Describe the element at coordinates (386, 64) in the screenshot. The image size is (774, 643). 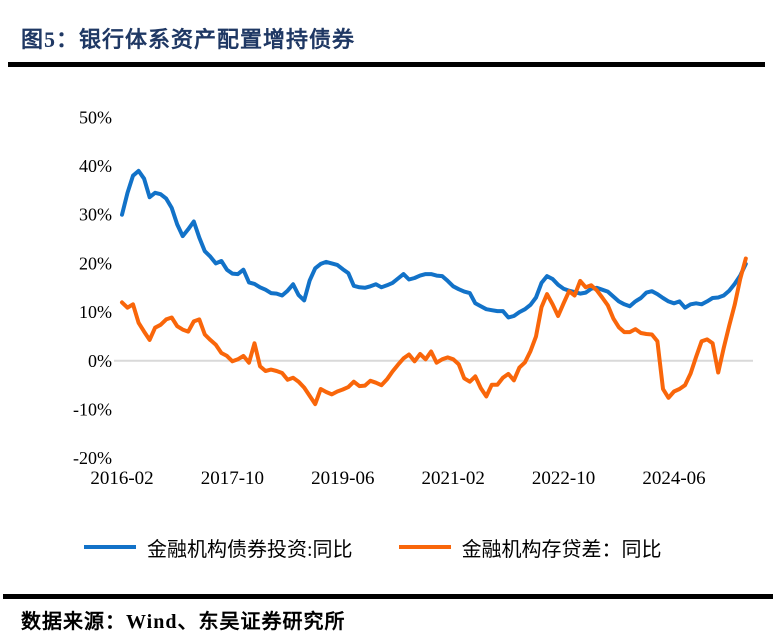
I see `top-divider-rule` at that location.